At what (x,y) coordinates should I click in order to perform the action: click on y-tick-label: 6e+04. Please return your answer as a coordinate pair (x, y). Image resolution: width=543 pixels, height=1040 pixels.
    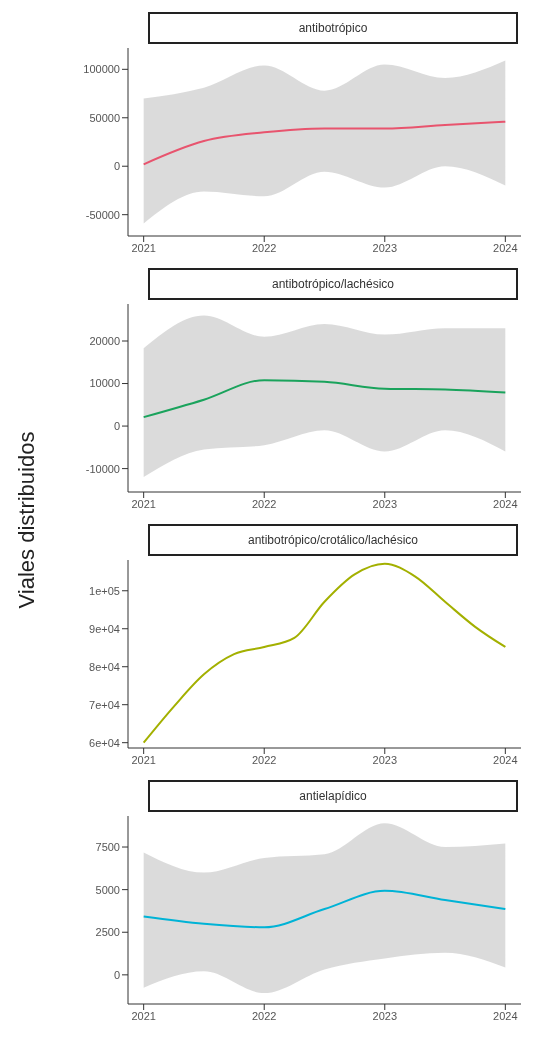
    Looking at the image, I should click on (104, 742).